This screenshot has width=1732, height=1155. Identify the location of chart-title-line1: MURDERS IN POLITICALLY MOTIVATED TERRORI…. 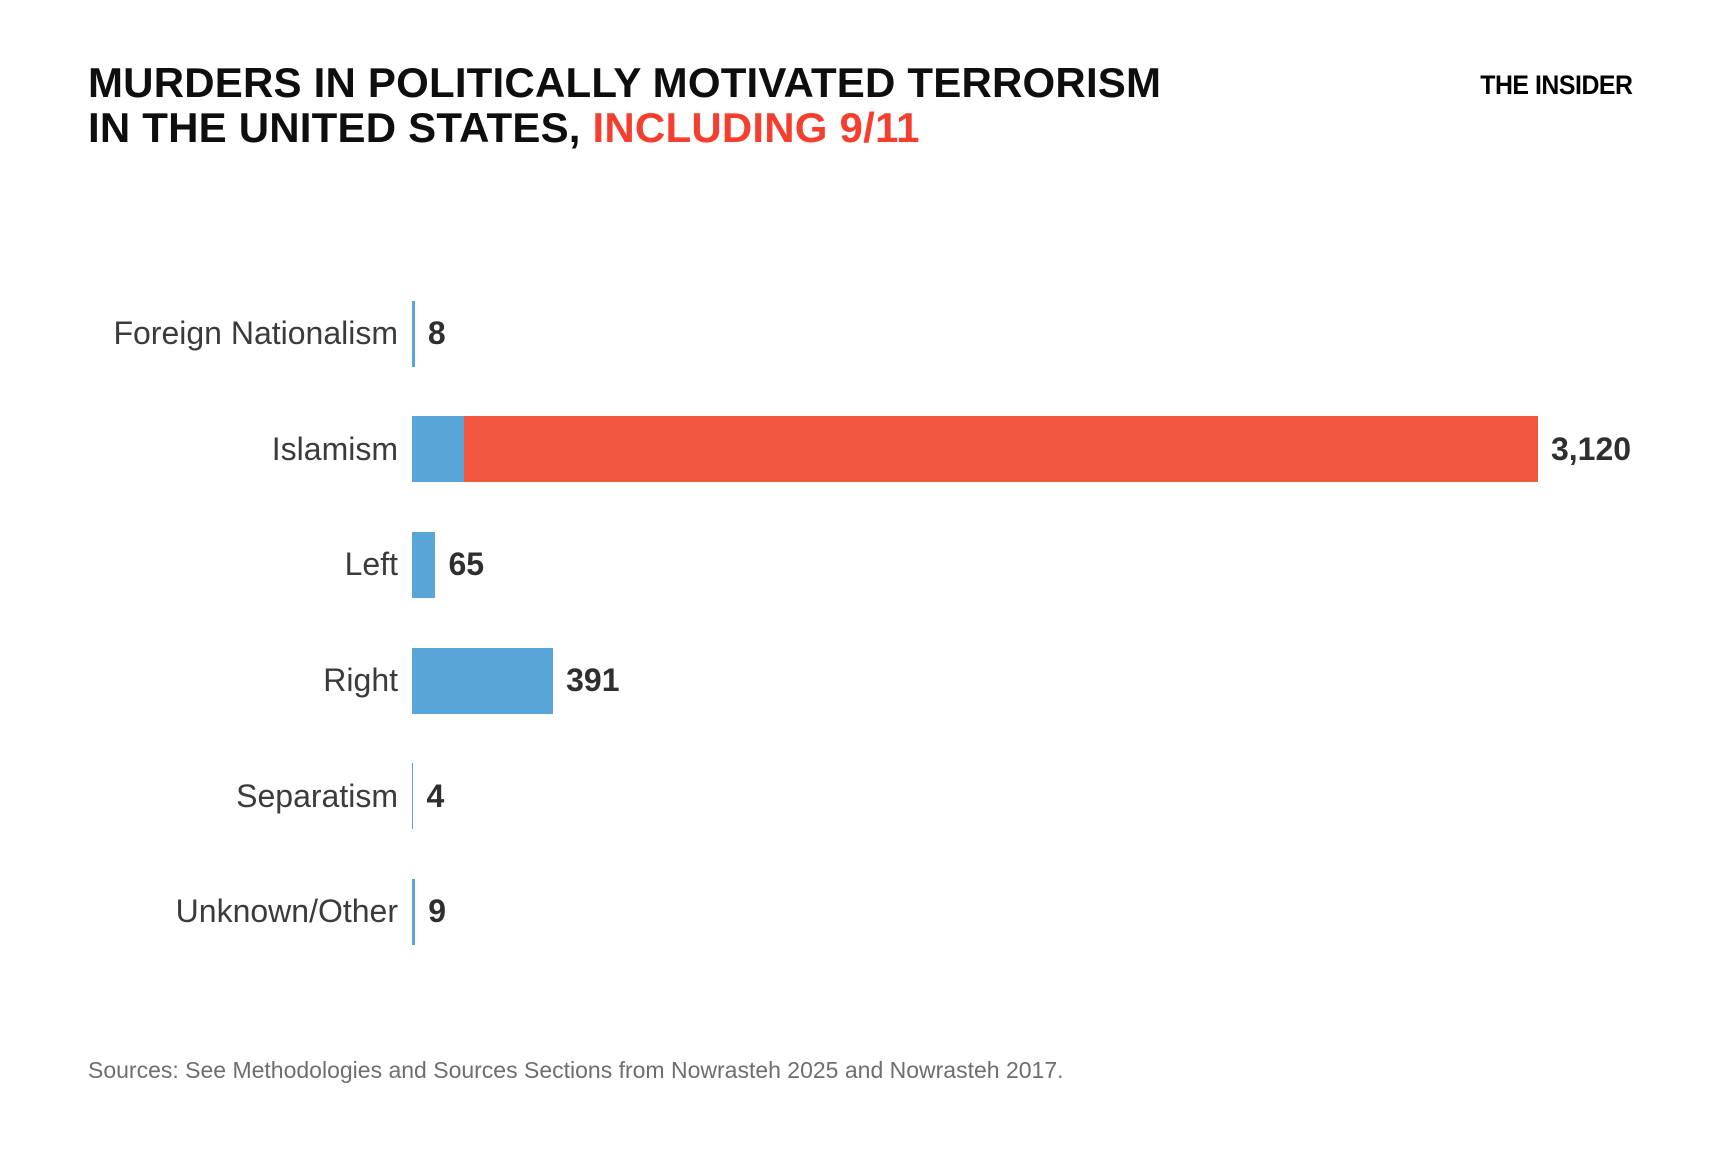
(625, 82).